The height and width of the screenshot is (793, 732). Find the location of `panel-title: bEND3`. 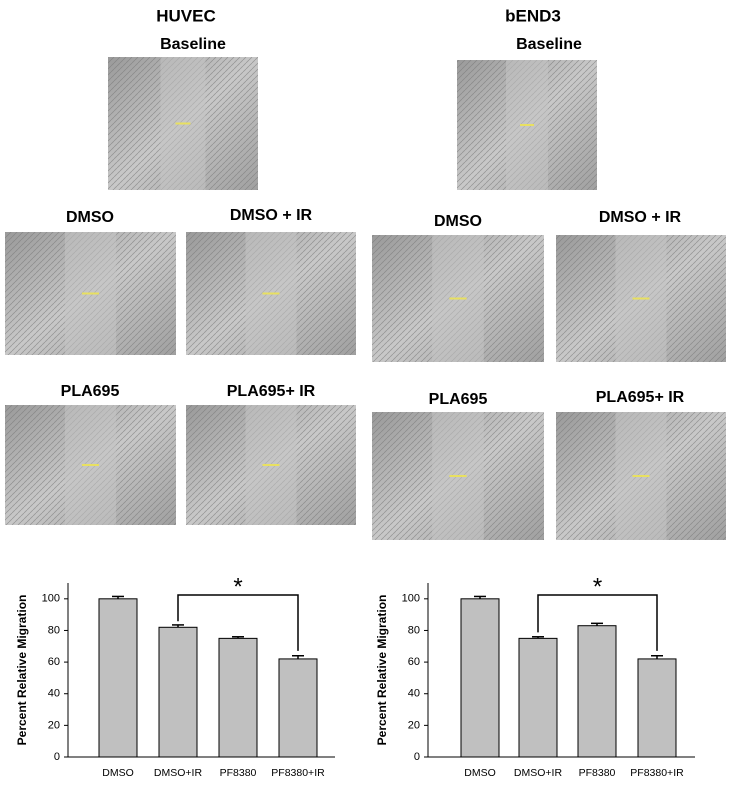

panel-title: bEND3 is located at coordinates (533, 15).